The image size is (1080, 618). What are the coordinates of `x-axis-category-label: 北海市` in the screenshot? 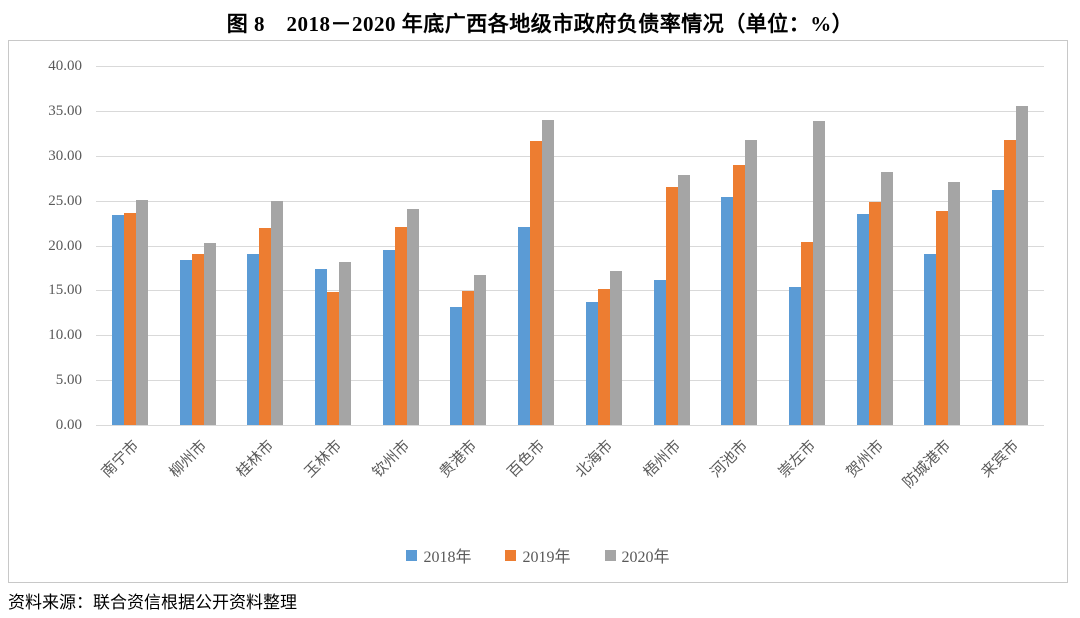 It's located at (594, 459).